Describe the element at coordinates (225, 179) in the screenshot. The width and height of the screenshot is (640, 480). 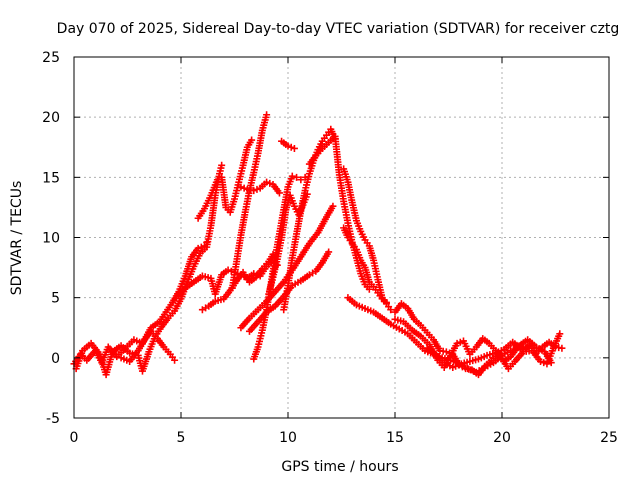
I see `series-sat-f` at that location.